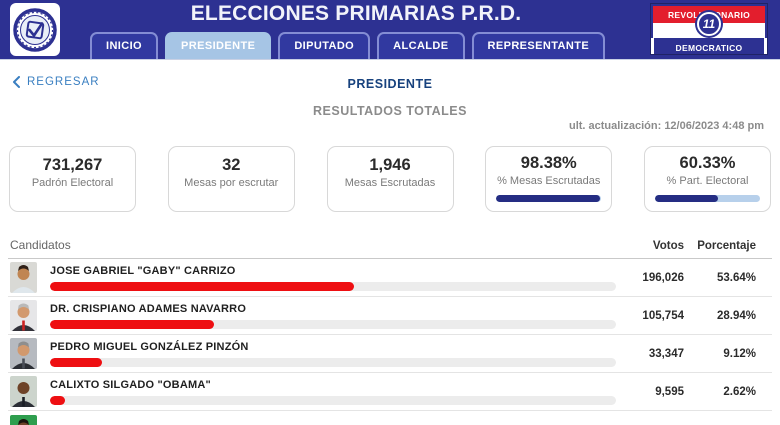 Image resolution: width=780 pixels, height=425 pixels. I want to click on stat-label: Mesas por escrutar, so click(231, 183).